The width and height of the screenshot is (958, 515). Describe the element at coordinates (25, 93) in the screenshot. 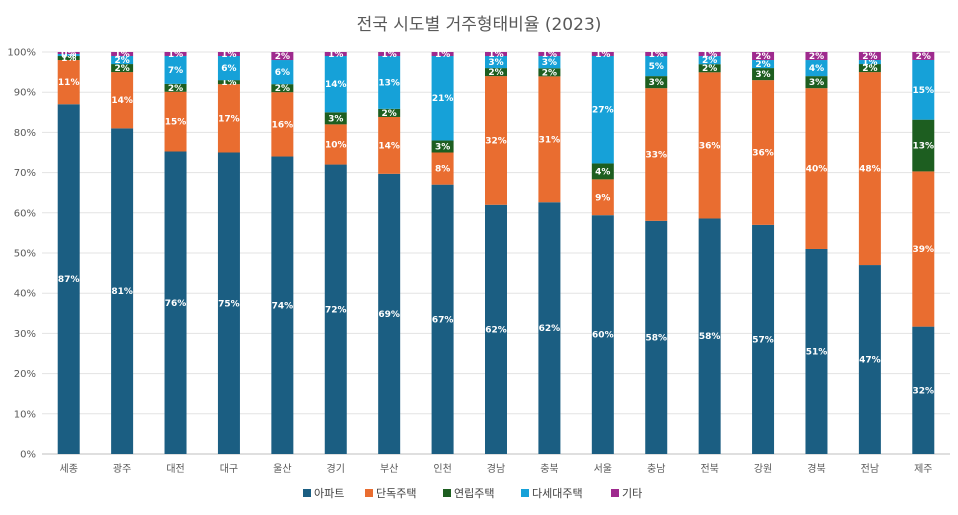

I see `y-tick-label: 90%` at that location.